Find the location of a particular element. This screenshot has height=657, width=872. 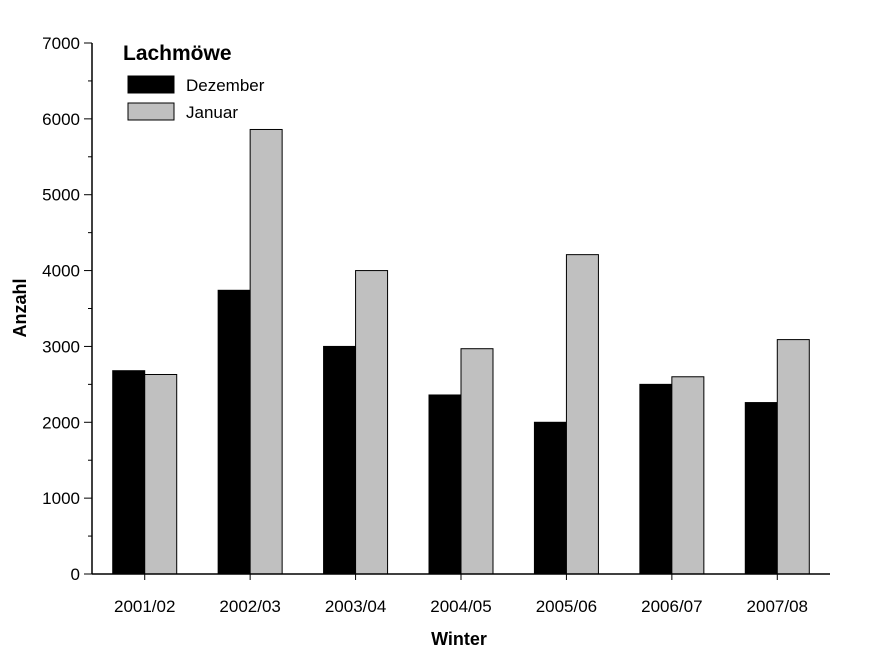

legend: Dezember Januar is located at coordinates (196, 98).